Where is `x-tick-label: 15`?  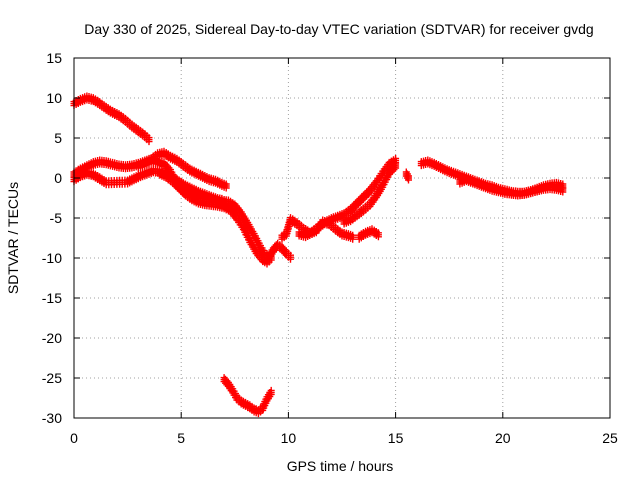 x-tick-label: 15 is located at coordinates (396, 438).